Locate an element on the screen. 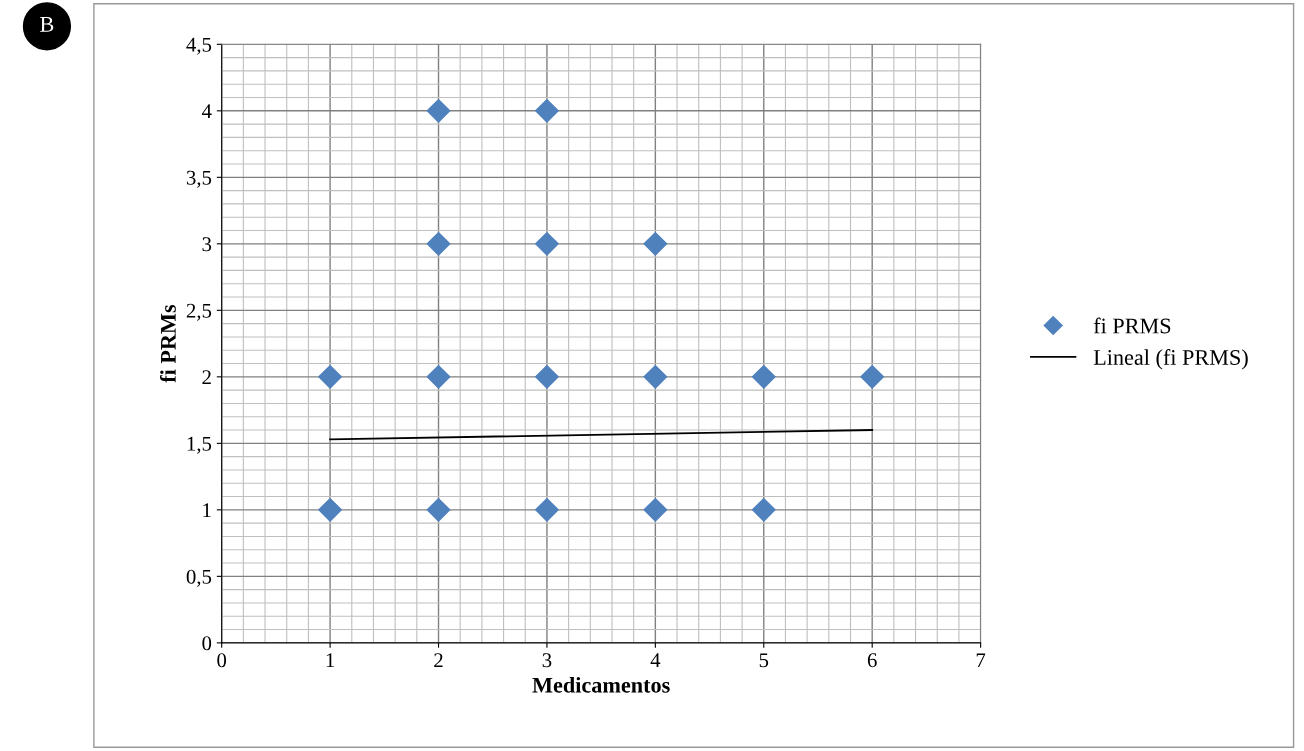 Image resolution: width=1304 pixels, height=751 pixels. x-tick-label: 0 is located at coordinates (222, 660).